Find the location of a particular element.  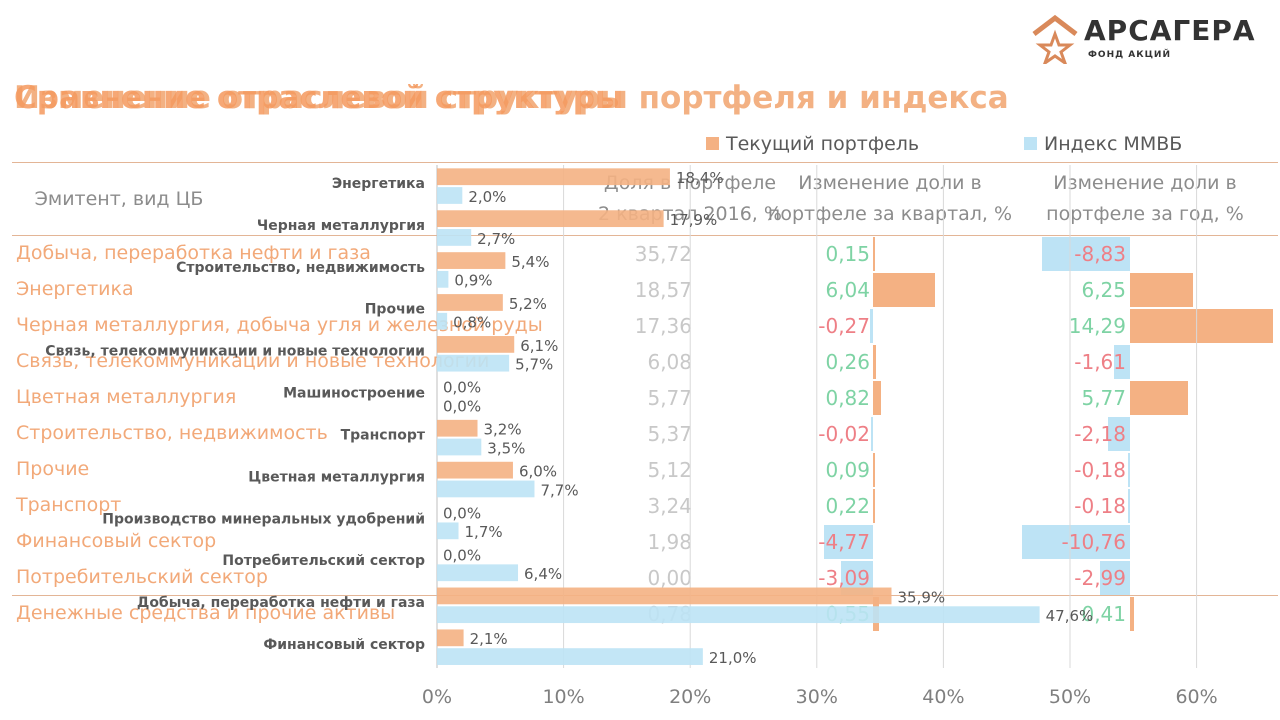

row-change-year: -1,61 is located at coordinates (1100, 362).